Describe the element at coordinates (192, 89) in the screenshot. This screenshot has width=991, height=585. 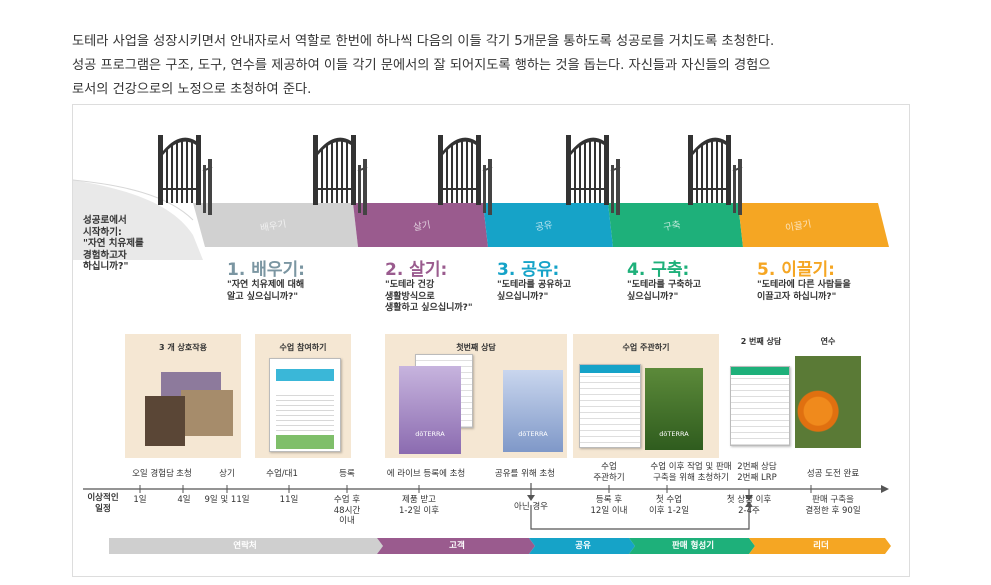
I see `intro-line-3: 로서의 건강으로의 노정으로 초청하여 준다.` at that location.